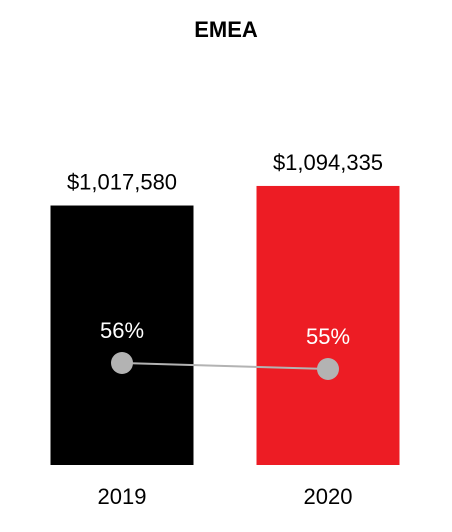 Image resolution: width=452 pixels, height=532 pixels. I want to click on bar-value-label: $1,094,335, so click(328, 162).